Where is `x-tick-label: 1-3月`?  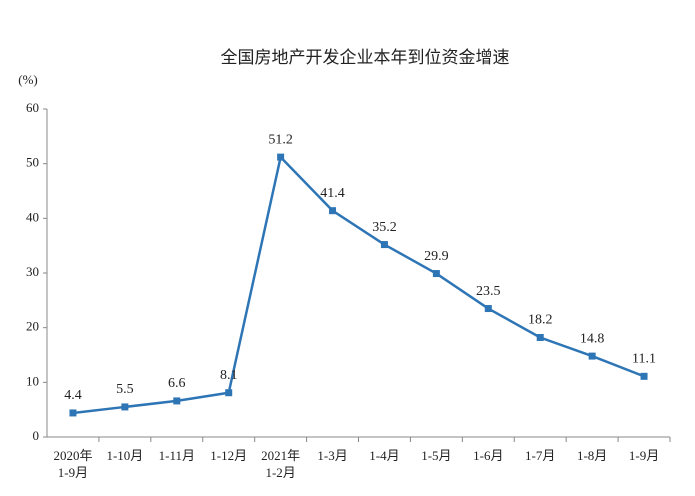 x-tick-label: 1-3月 is located at coordinates (332, 455).